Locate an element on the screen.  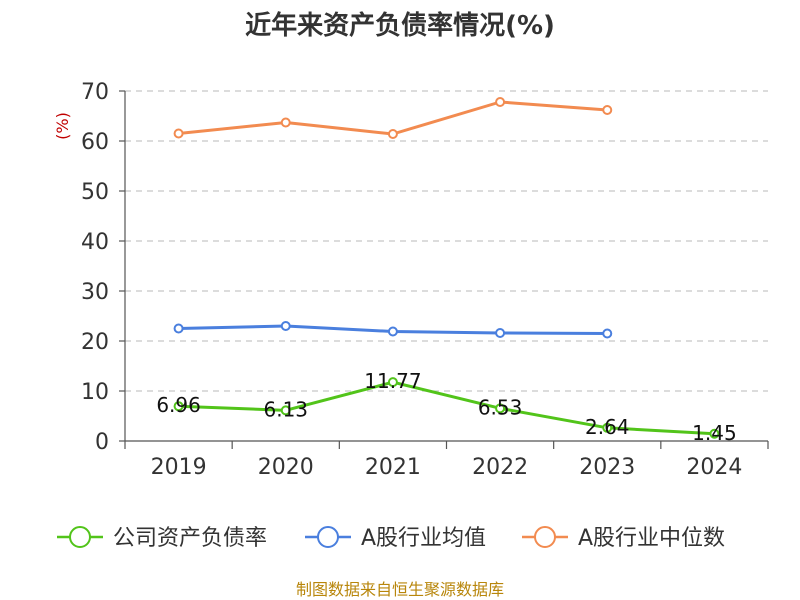
data-label: 2.64 is located at coordinates (607, 427).